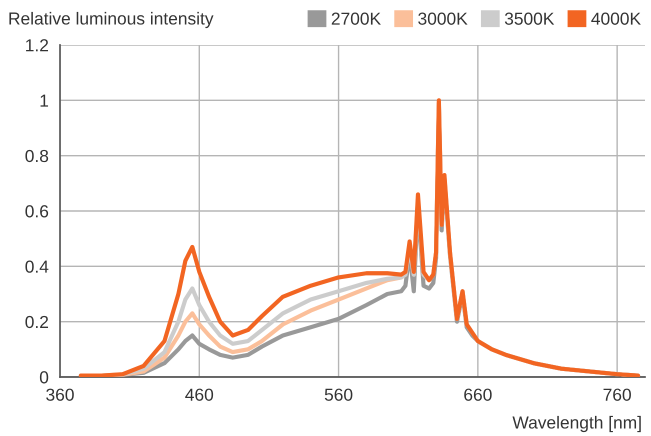 The image size is (651, 436). Describe the element at coordinates (617, 394) in the screenshot. I see `x-tick-label: 760` at that location.